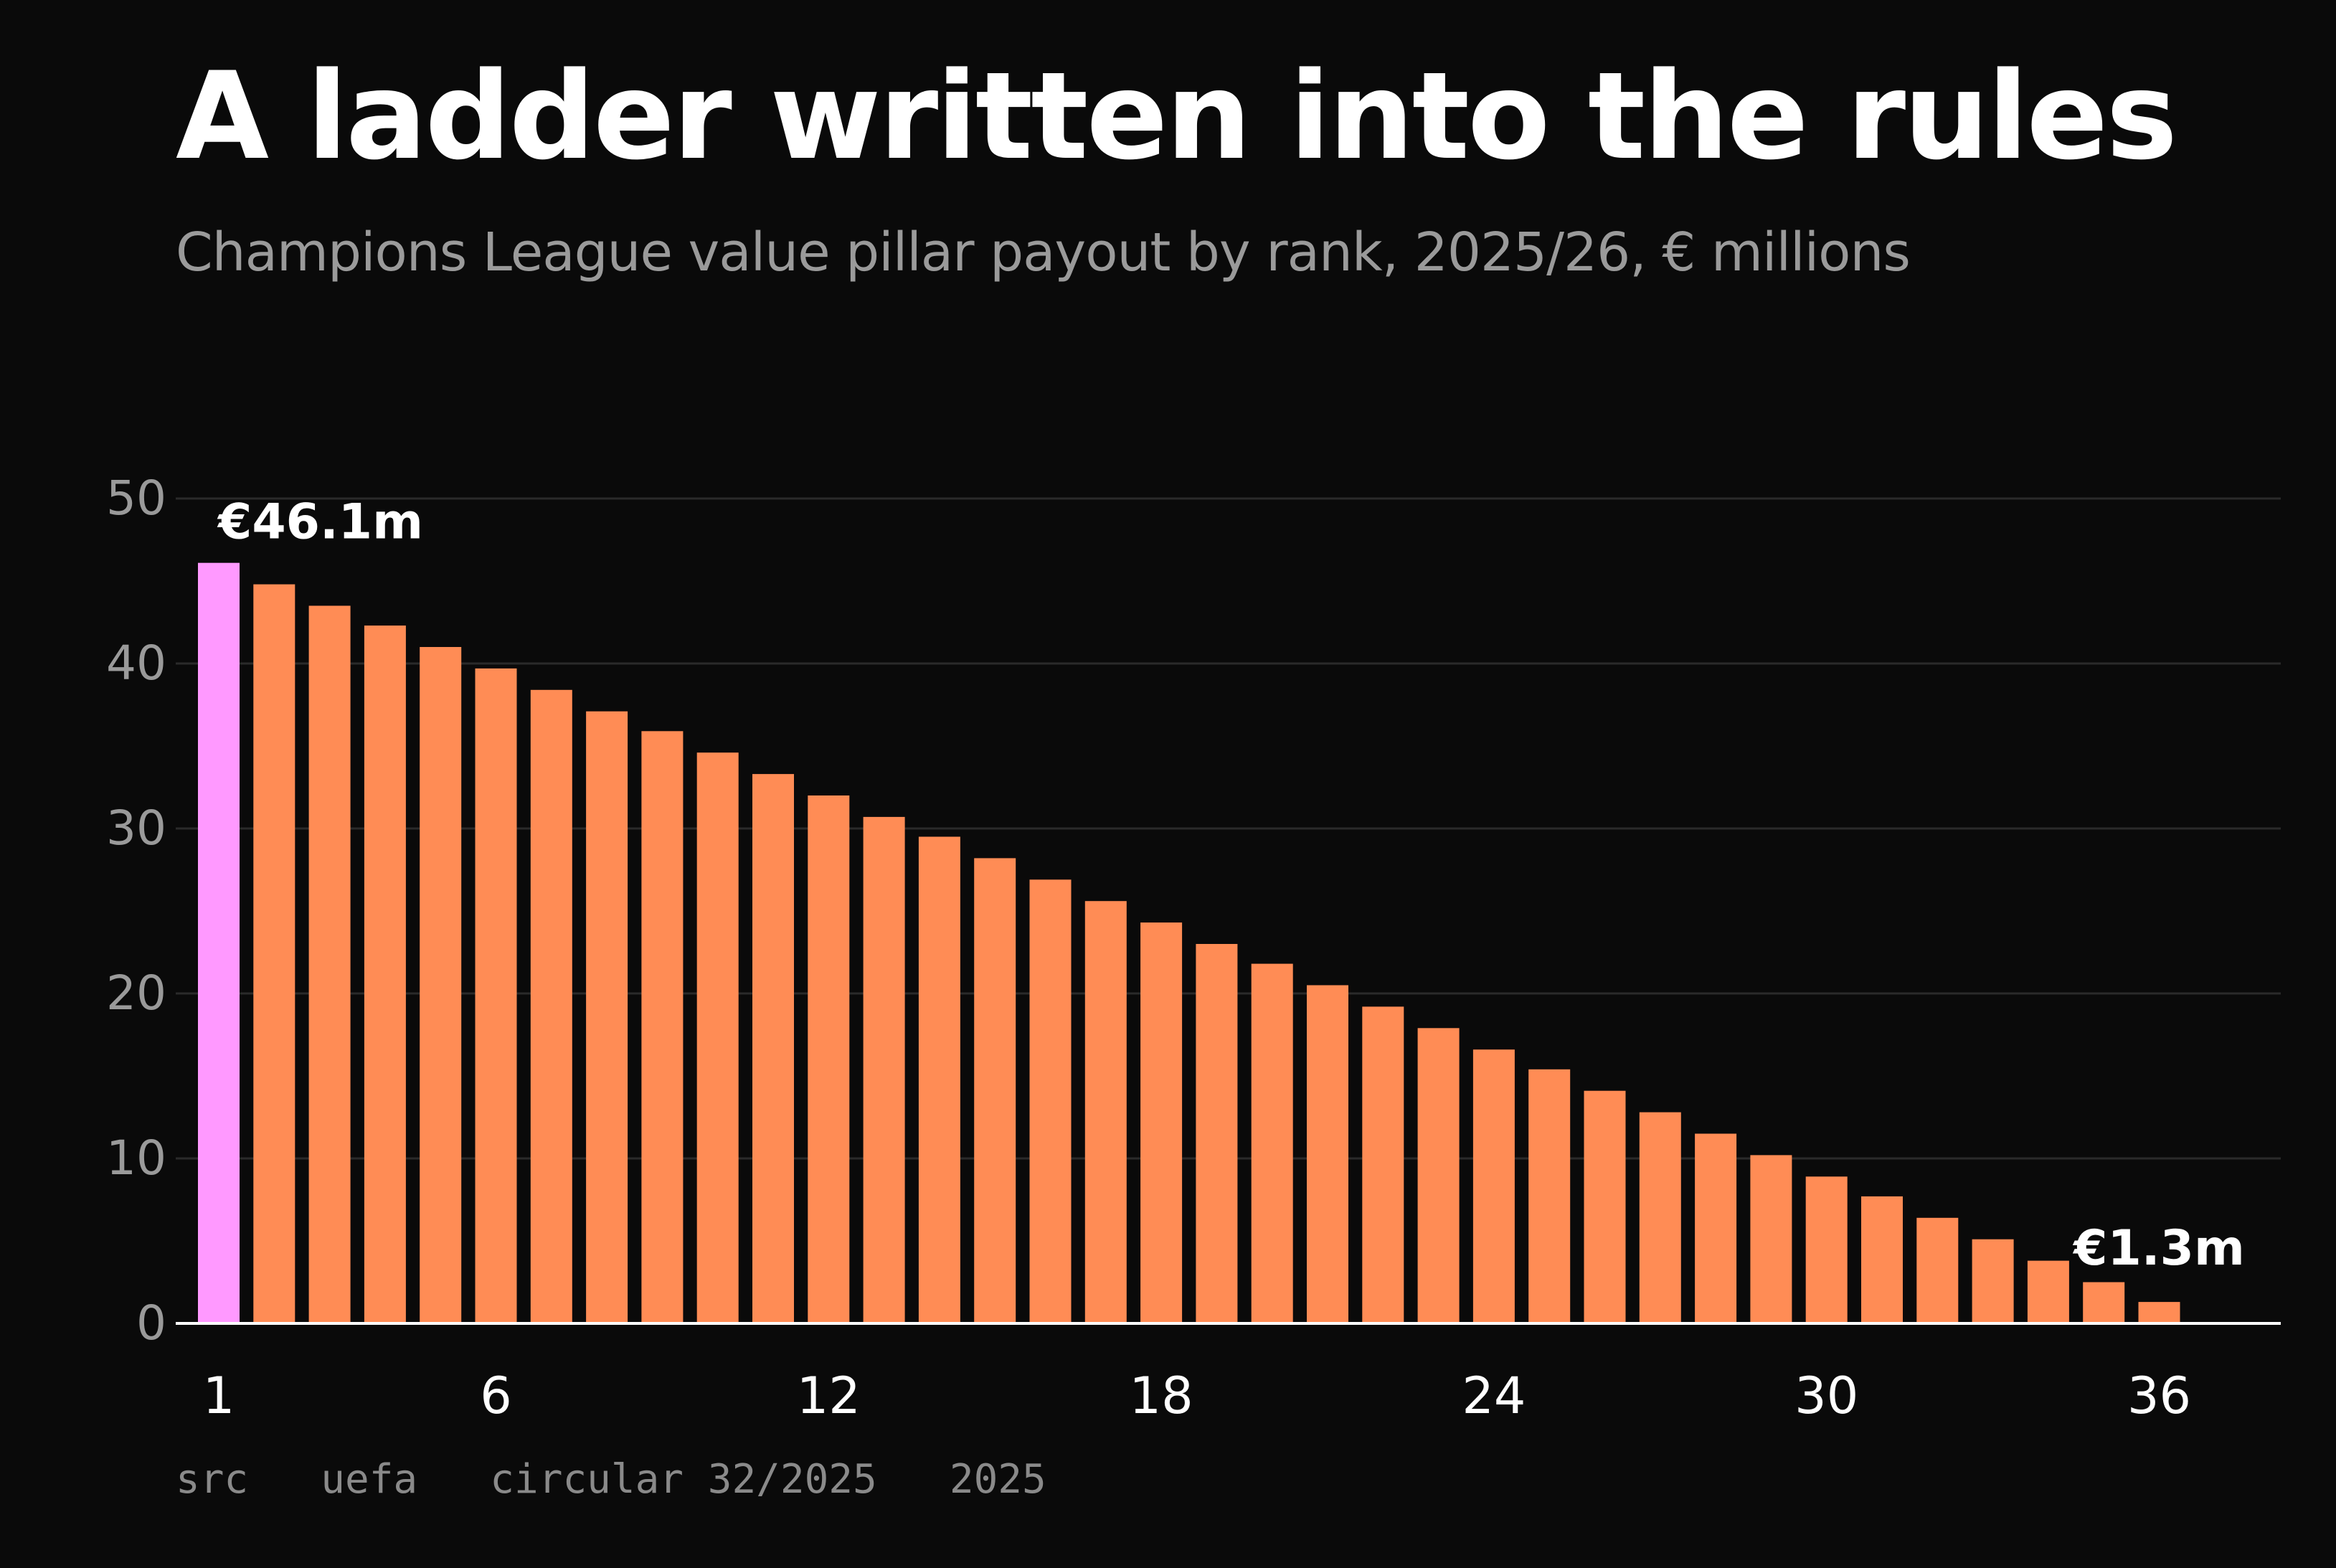 This screenshot has width=2336, height=1568. What do you see at coordinates (1494, 1395) in the screenshot?
I see `x-tick-label: 24` at bounding box center [1494, 1395].